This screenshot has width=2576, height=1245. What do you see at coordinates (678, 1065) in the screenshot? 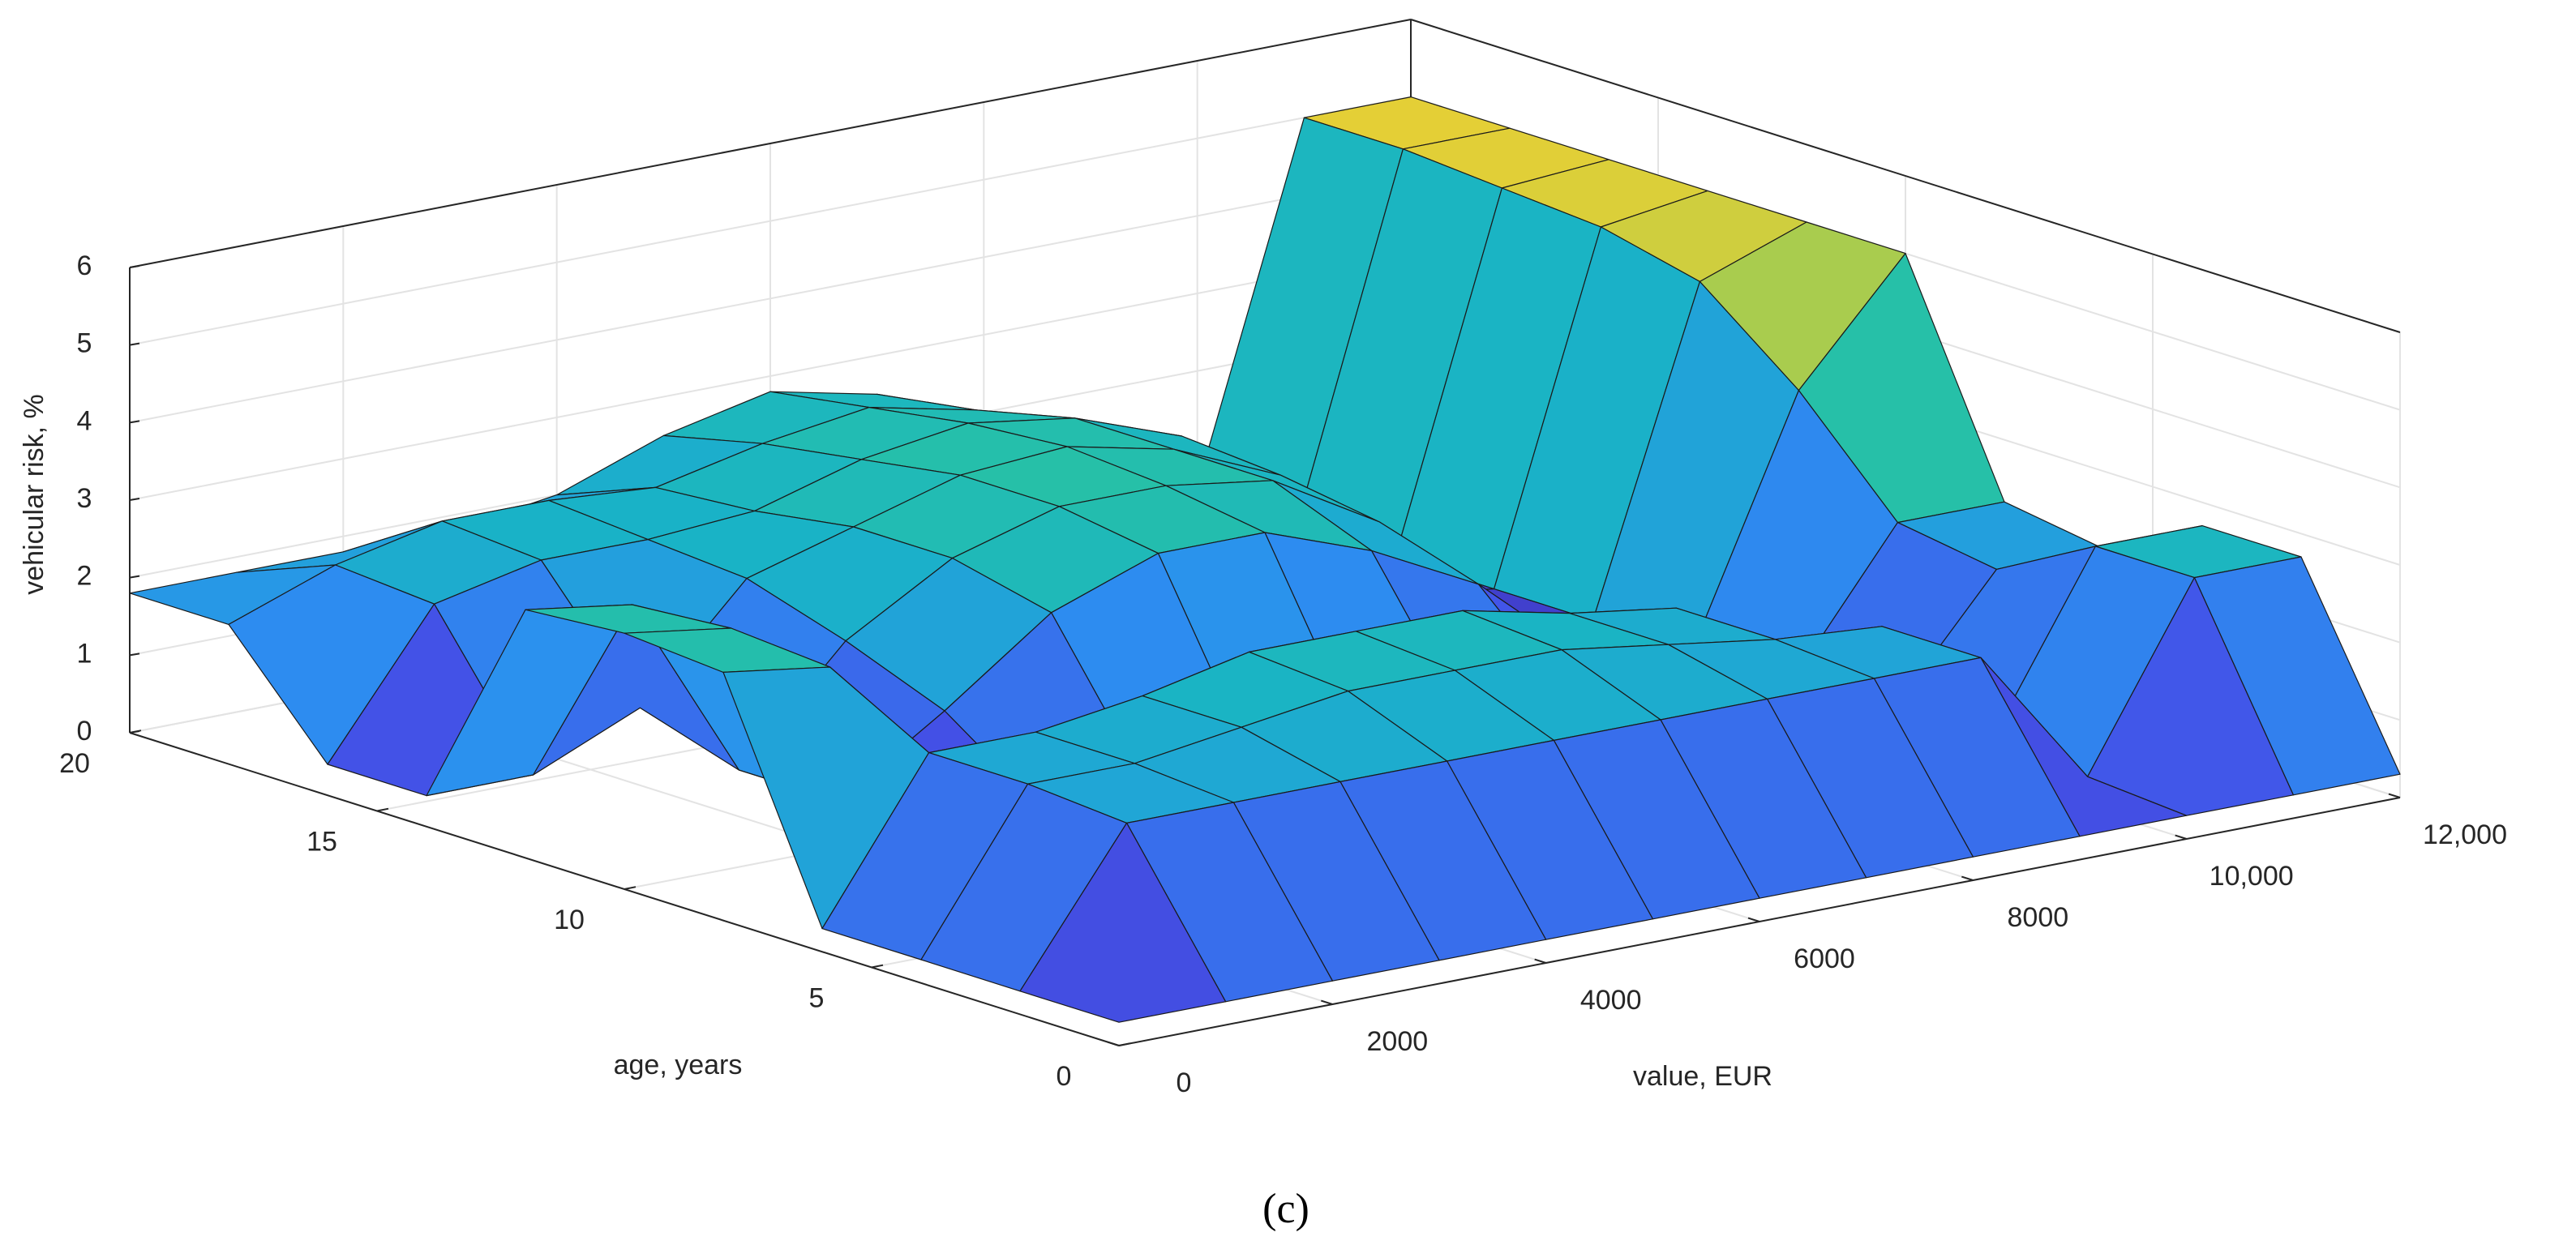
I see `y-axis-label: age, years` at bounding box center [678, 1065].